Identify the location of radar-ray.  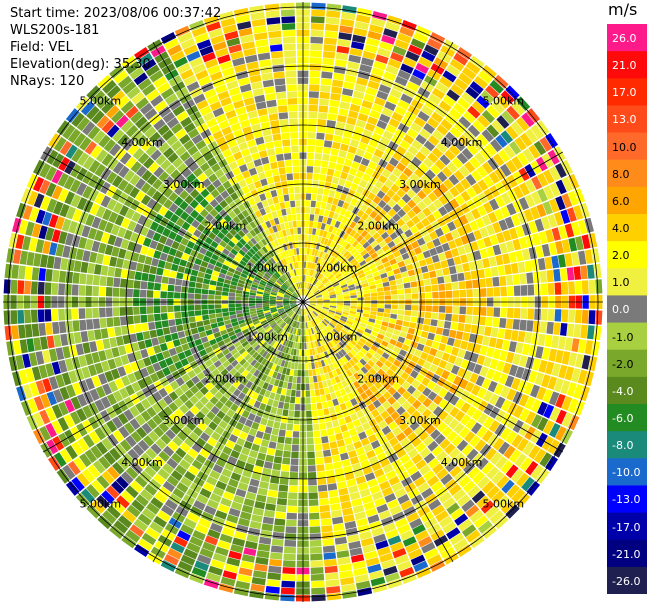
(441, 229).